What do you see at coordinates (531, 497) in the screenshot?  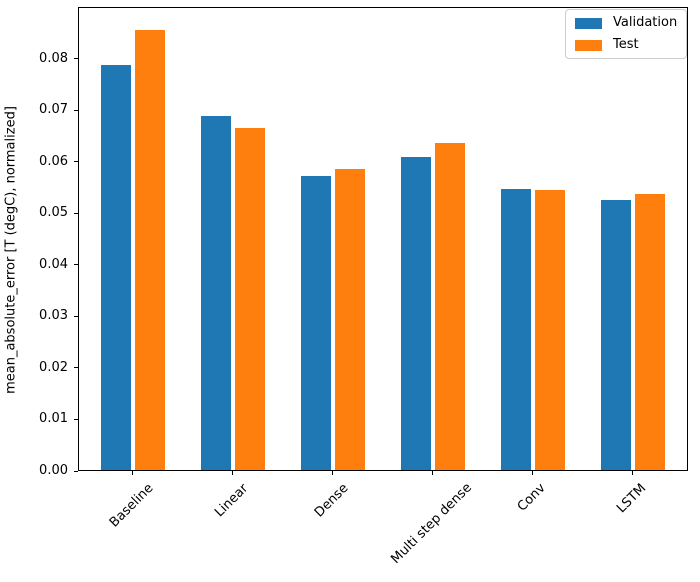 I see `x-tick-label-conv: Conv` at bounding box center [531, 497].